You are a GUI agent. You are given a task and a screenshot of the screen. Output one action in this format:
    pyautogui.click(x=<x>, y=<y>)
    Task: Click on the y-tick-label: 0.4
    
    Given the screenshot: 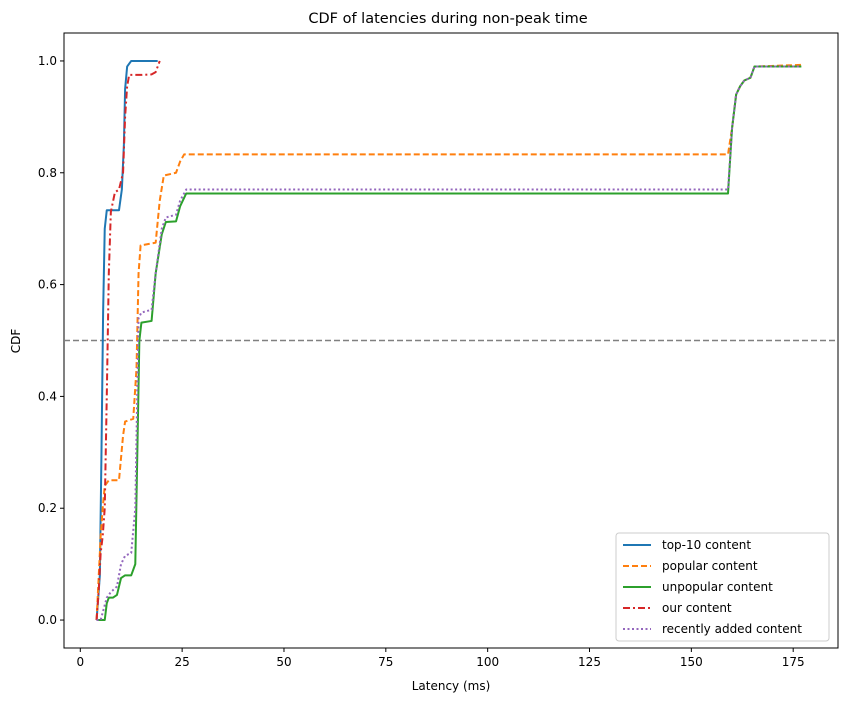 What is the action you would take?
    pyautogui.click(x=47, y=396)
    